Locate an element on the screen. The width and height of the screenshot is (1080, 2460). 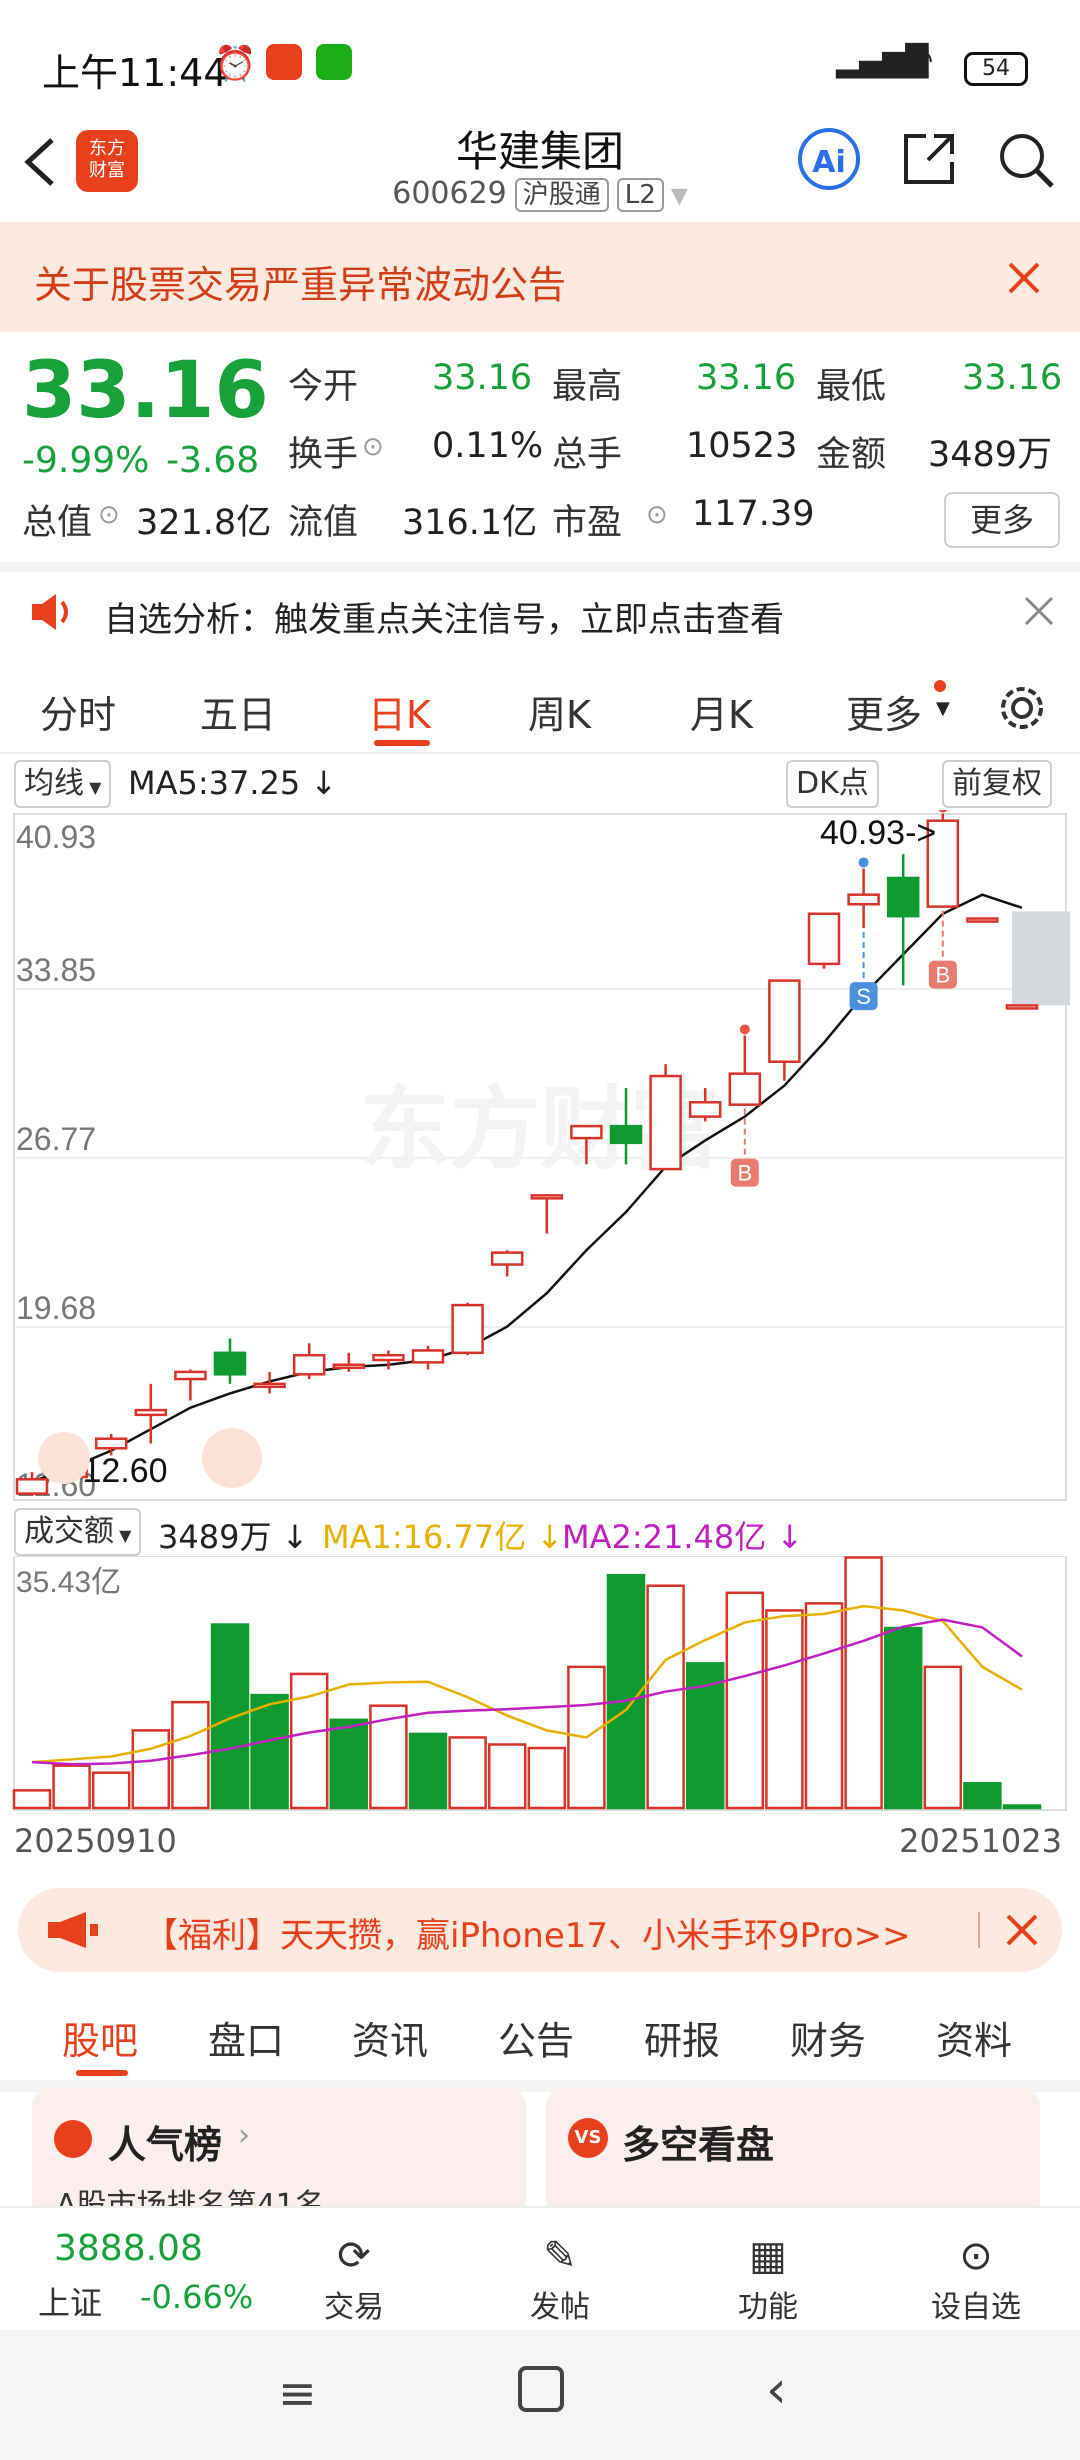
tab-five-day: 五日 is located at coordinates (238, 715).